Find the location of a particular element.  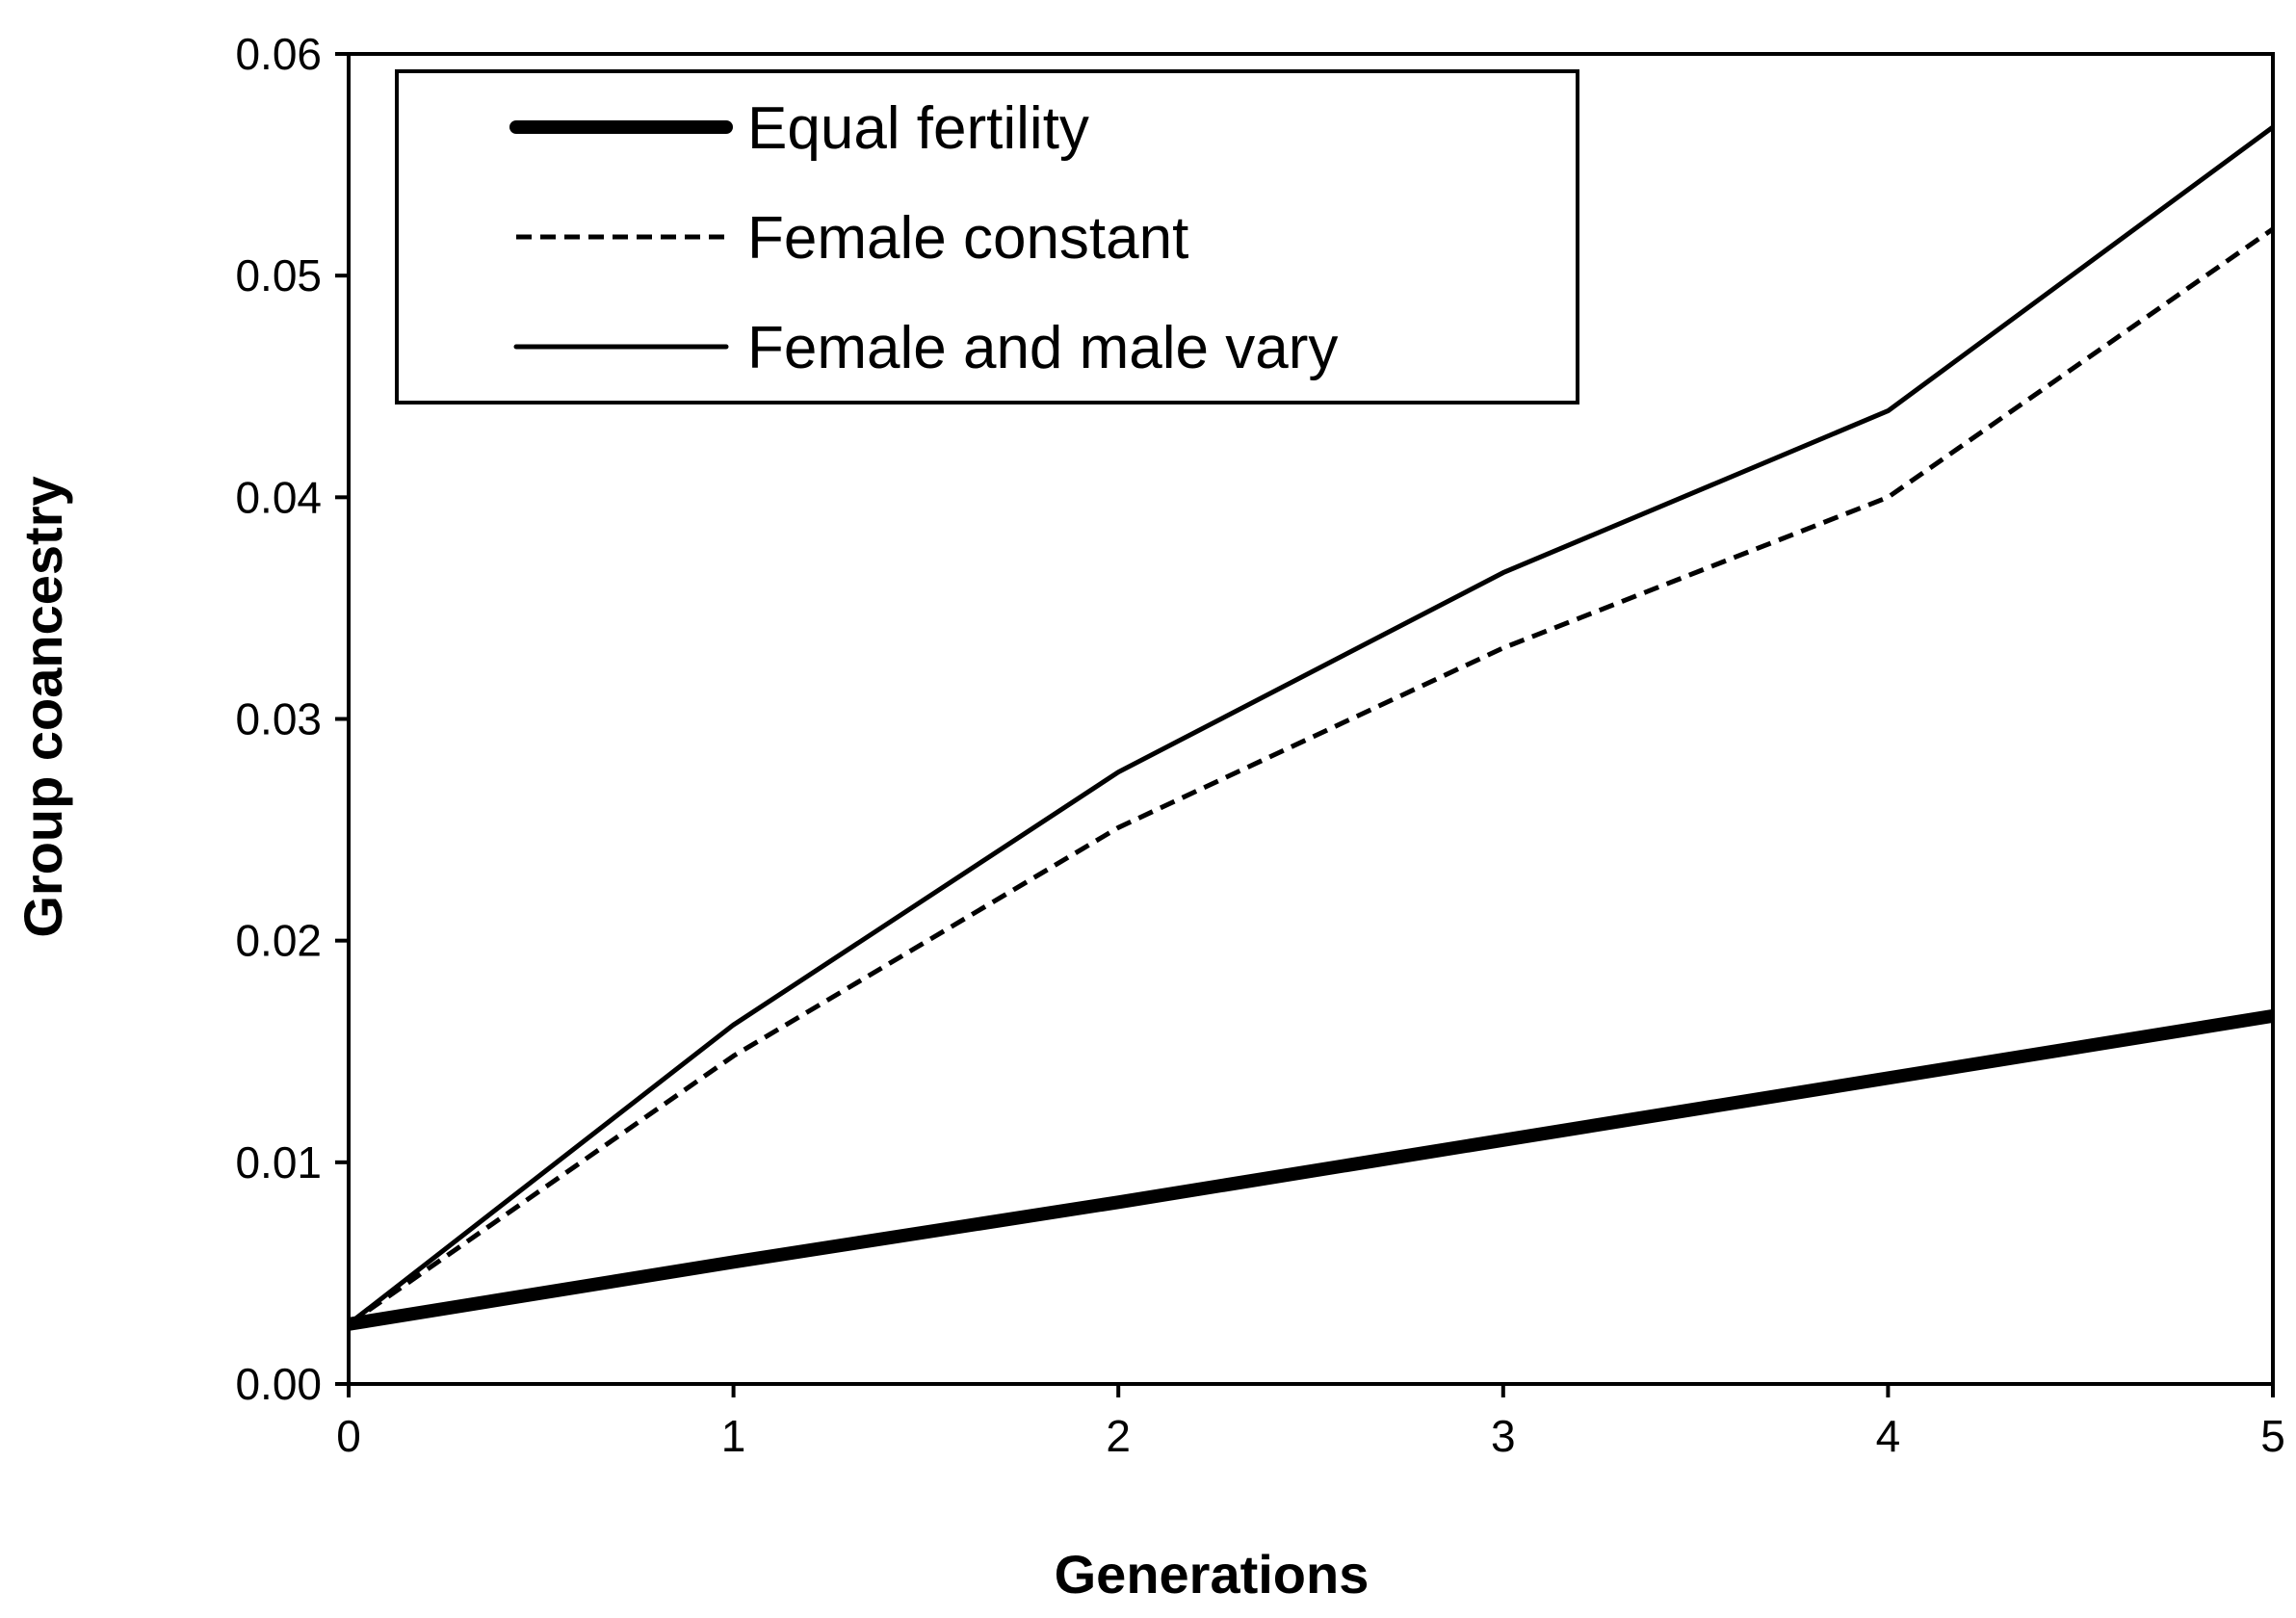

y-tick-label: 0.04 is located at coordinates (278, 497).